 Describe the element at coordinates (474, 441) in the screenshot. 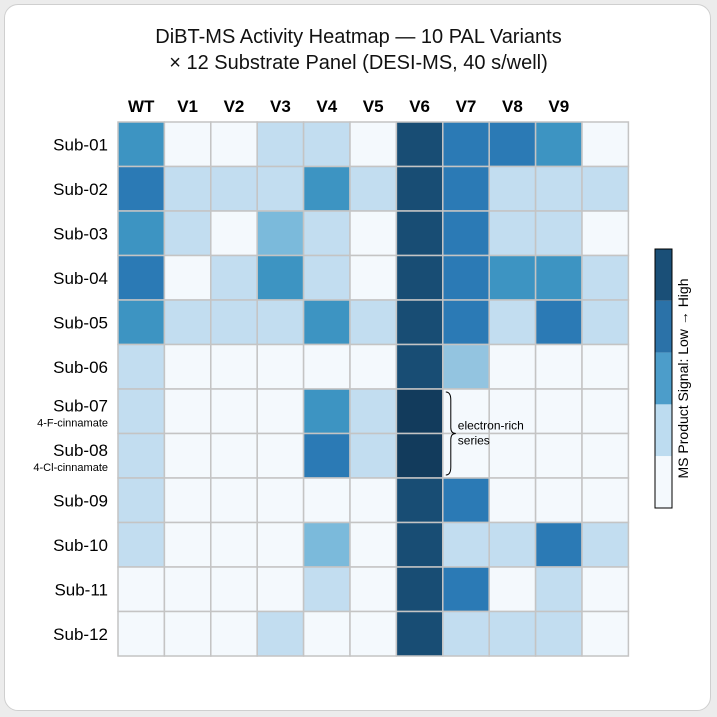

I see `annotation-text-line-2: series` at that location.